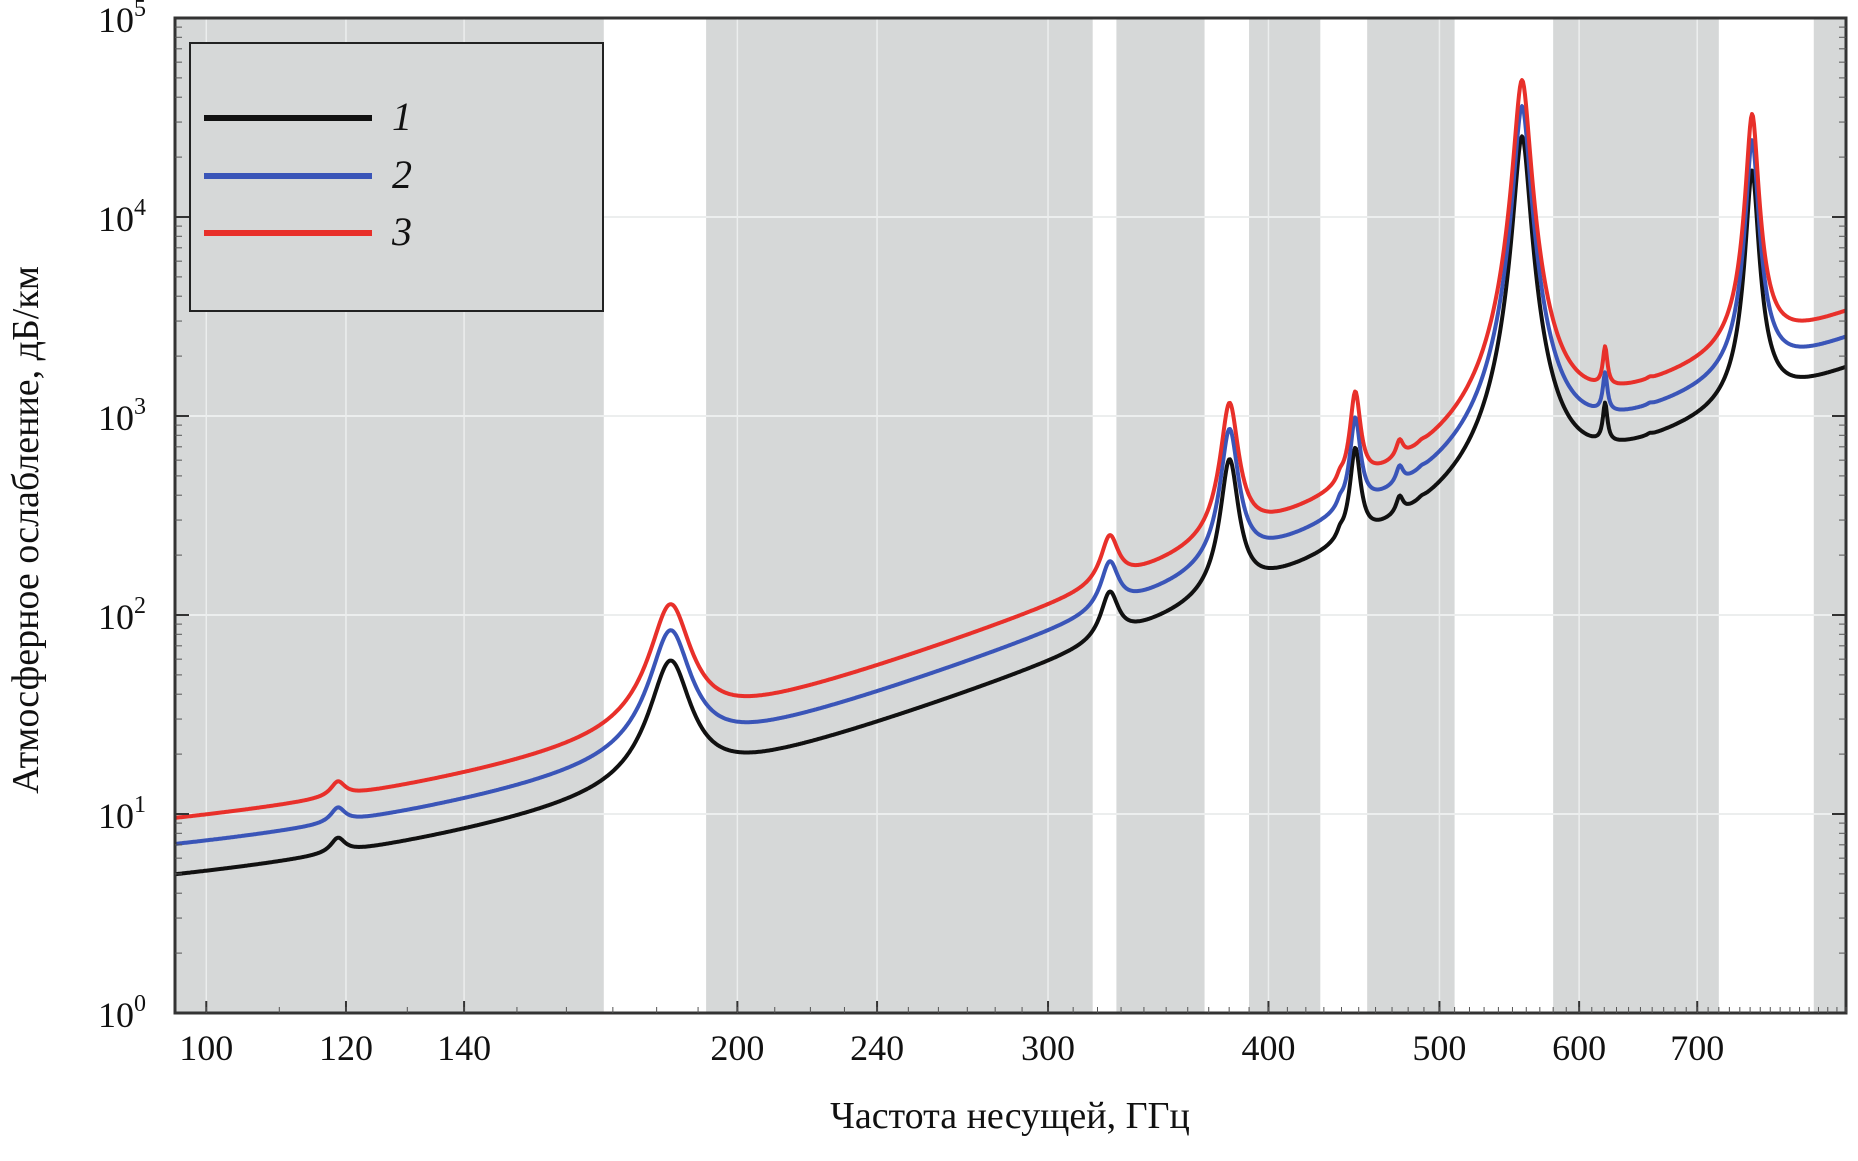  What do you see at coordinates (122, 814) in the screenshot?
I see `y-tick-label-1: 10¹` at bounding box center [122, 814].